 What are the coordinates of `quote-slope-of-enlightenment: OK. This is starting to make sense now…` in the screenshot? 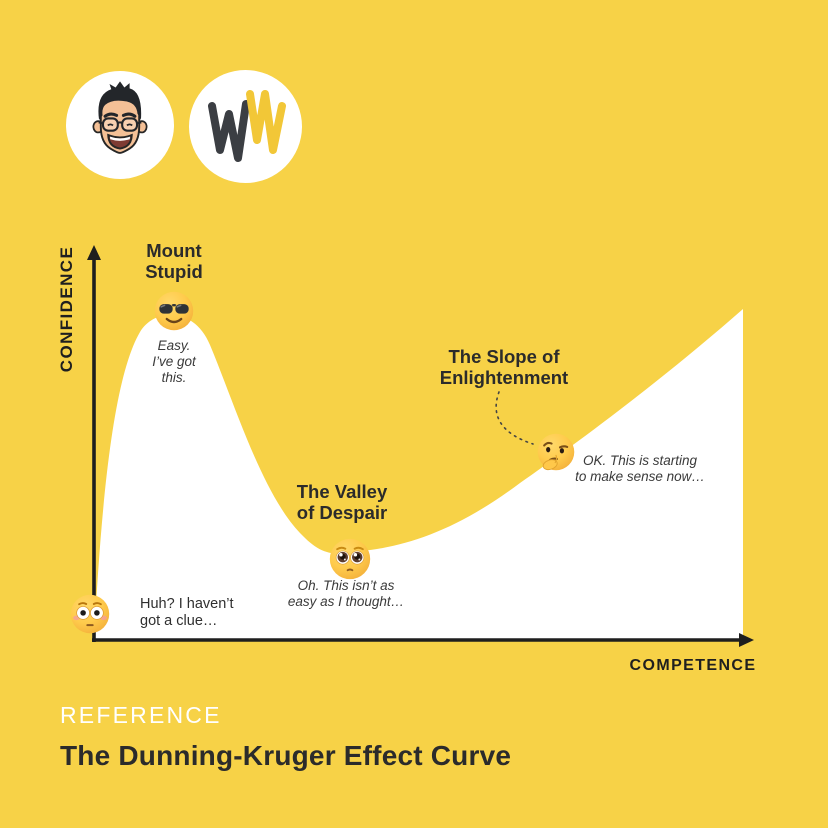 It's located at (640, 468).